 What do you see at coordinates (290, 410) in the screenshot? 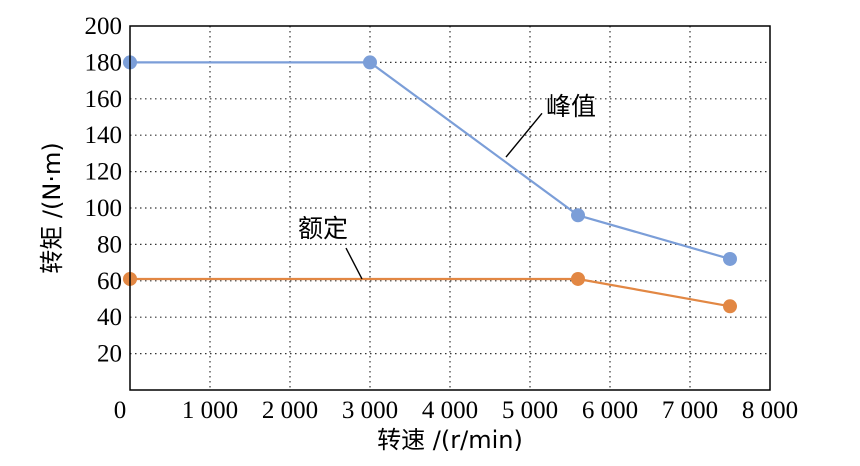
I see `x-tick-label: 2 000` at bounding box center [290, 410].